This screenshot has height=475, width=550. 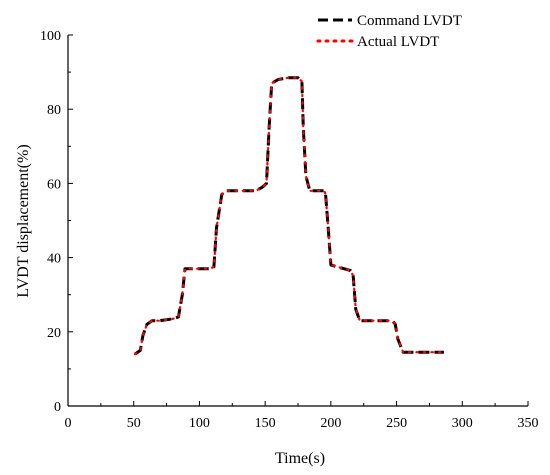 What do you see at coordinates (389, 31) in the screenshot?
I see `legend: Command LVDT Actual LVDT` at bounding box center [389, 31].